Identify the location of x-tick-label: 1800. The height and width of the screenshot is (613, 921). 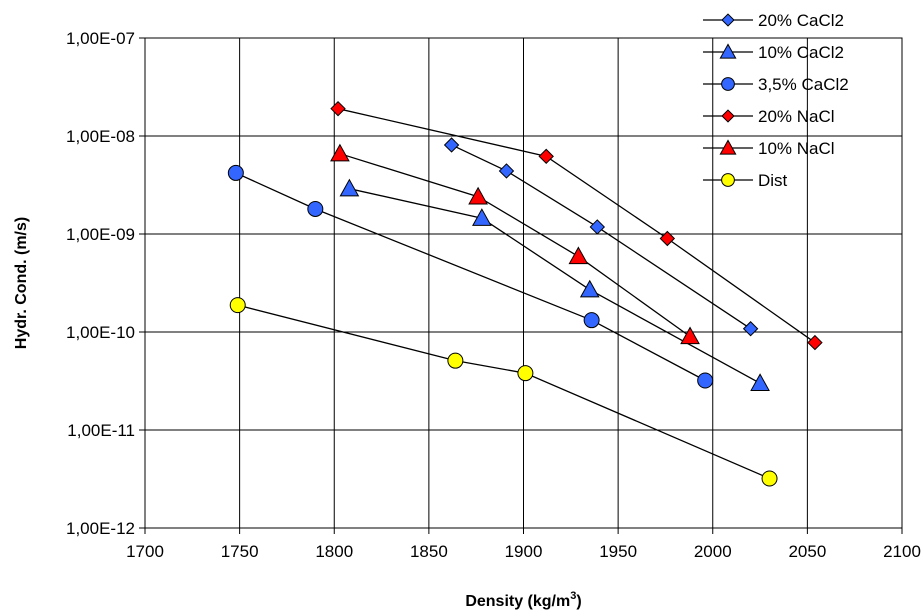
(334, 551).